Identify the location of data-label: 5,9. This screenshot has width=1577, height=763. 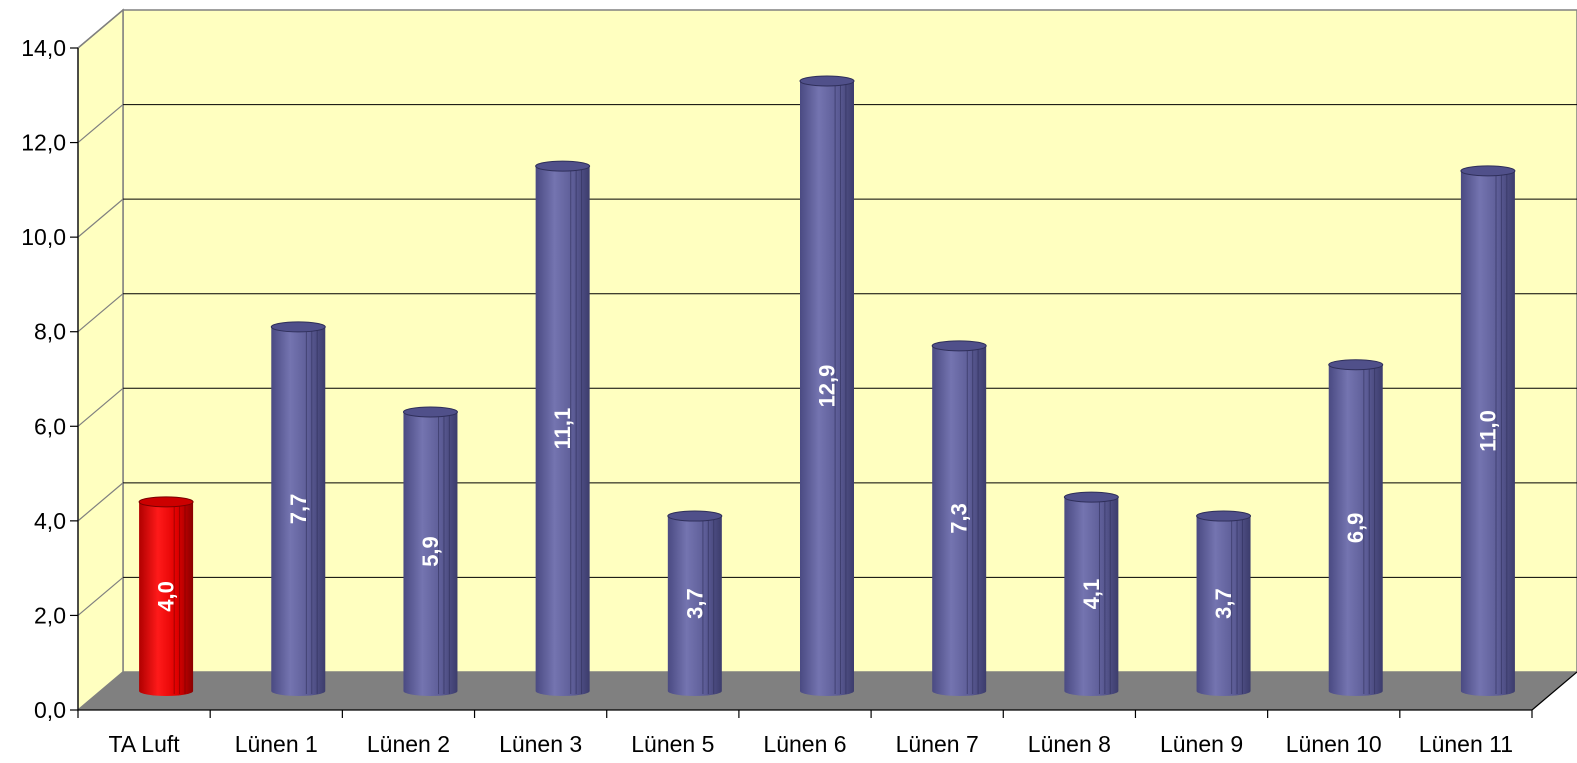
(430, 551).